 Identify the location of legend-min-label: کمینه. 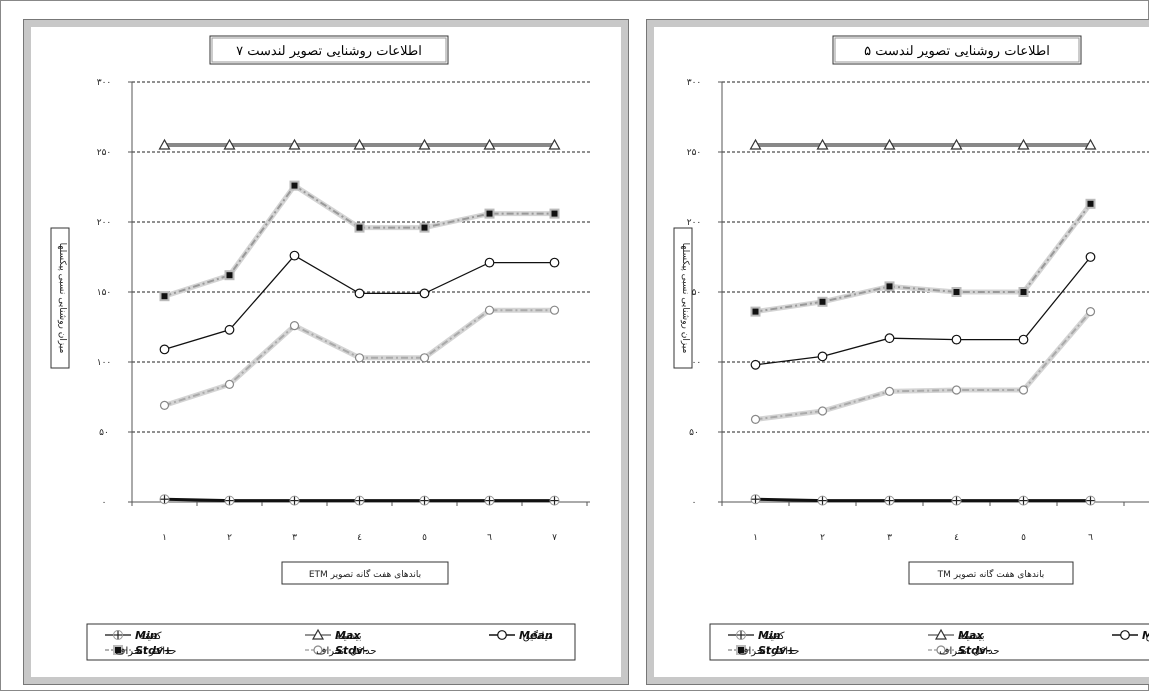
(151, 636).